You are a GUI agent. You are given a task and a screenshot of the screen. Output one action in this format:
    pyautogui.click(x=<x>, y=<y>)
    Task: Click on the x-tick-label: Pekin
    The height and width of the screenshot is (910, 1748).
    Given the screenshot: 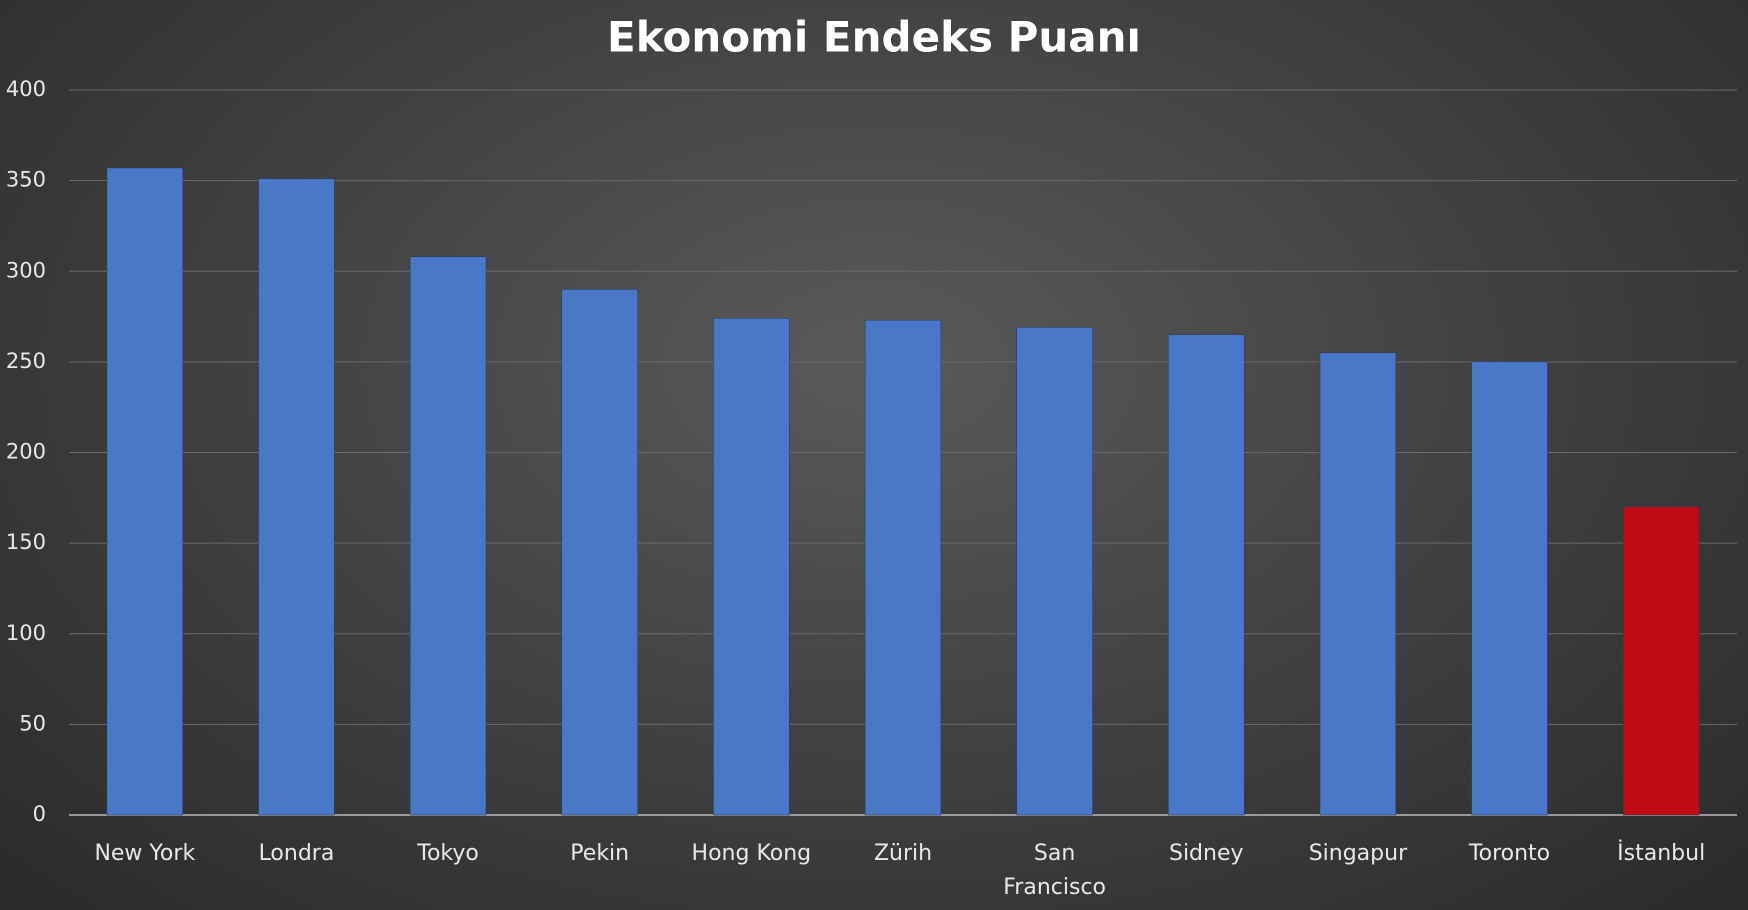 What is the action you would take?
    pyautogui.click(x=600, y=853)
    